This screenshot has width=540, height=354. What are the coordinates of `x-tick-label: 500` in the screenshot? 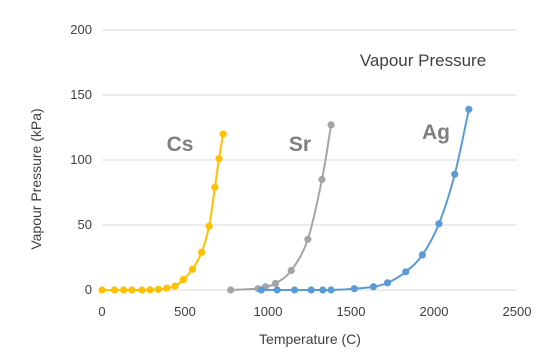 It's located at (185, 311).